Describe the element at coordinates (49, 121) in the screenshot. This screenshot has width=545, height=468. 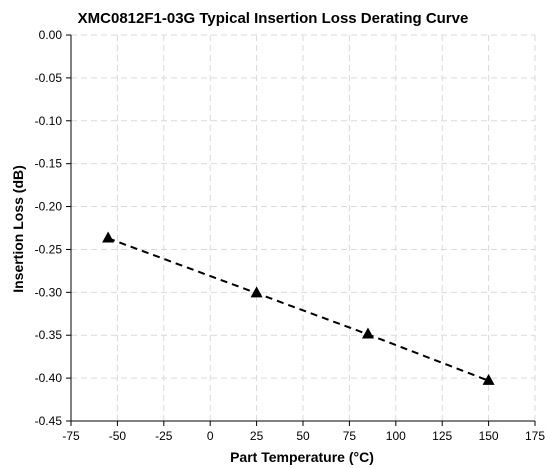
I see `y-tick-label: -0.10` at that location.